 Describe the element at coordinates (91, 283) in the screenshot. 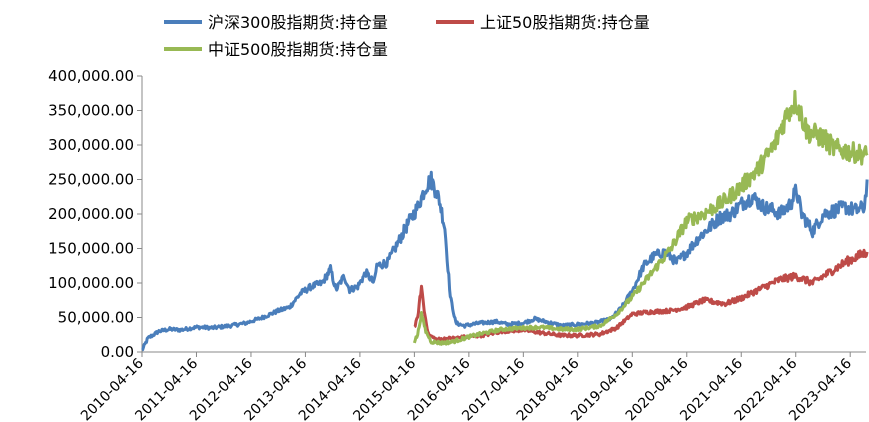

I see `y-tick-label: 100,000.00` at that location.